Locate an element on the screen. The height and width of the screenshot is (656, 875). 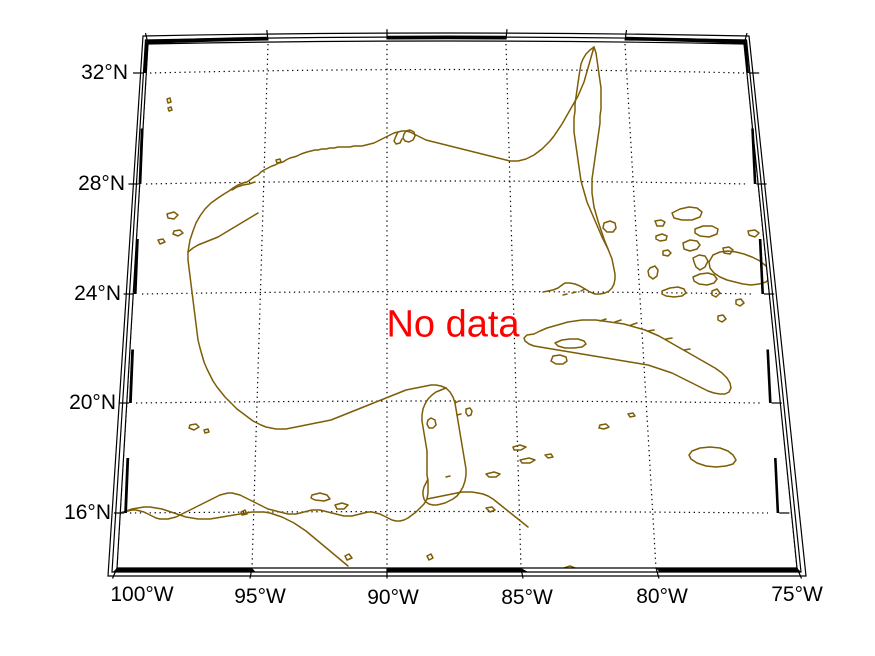
coastline-florida-keys is located at coordinates (552, 288).